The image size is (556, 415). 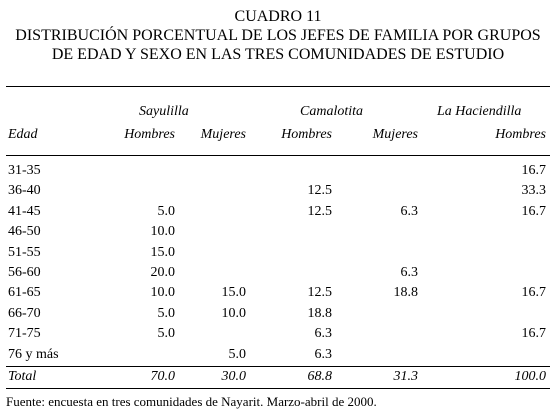 I want to click on total-sayulilla-hombres: 70.0, so click(x=163, y=376).